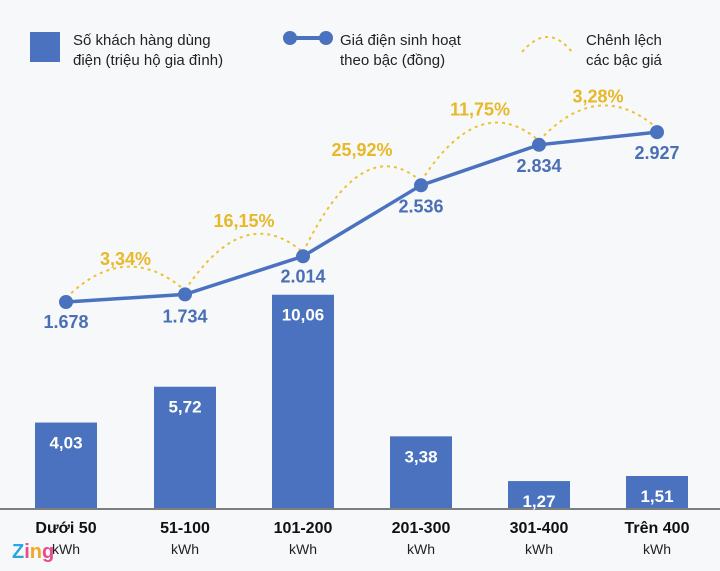 This screenshot has width=720, height=571. What do you see at coordinates (420, 456) in the screenshot?
I see `bar-label: 3,38` at bounding box center [420, 456].